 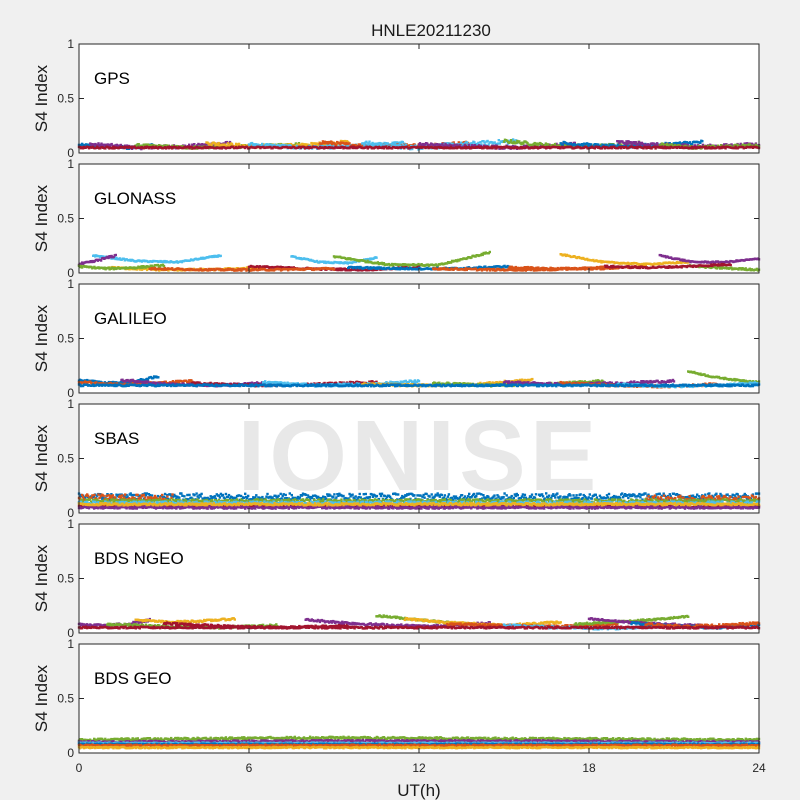 What do you see at coordinates (431, 30) in the screenshot?
I see `chart-title: HNLE20211230` at bounding box center [431, 30].